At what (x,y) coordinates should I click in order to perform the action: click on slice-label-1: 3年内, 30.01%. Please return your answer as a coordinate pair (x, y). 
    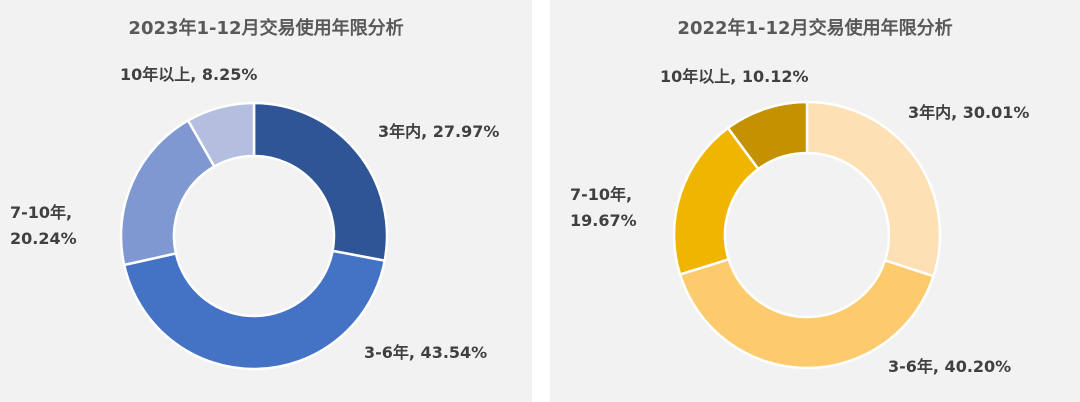
    Looking at the image, I should click on (968, 112).